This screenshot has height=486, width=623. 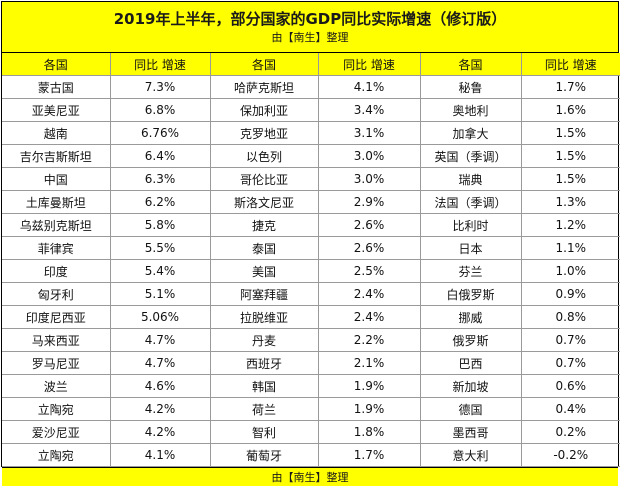 What do you see at coordinates (56, 248) in the screenshot?
I see `country-cell: 菲律宾` at bounding box center [56, 248].